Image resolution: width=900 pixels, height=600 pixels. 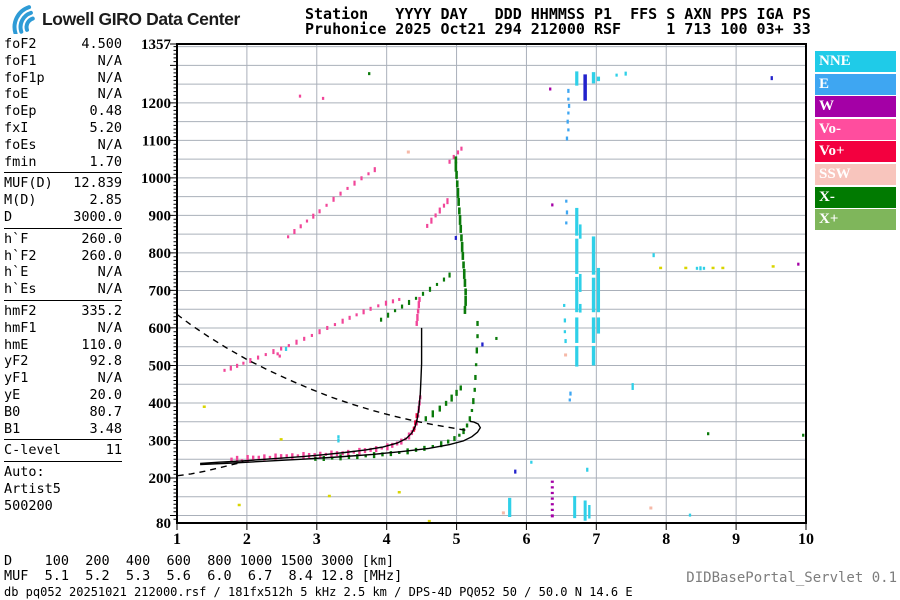 I want to click on param-value: 4.500, so click(x=101, y=44).